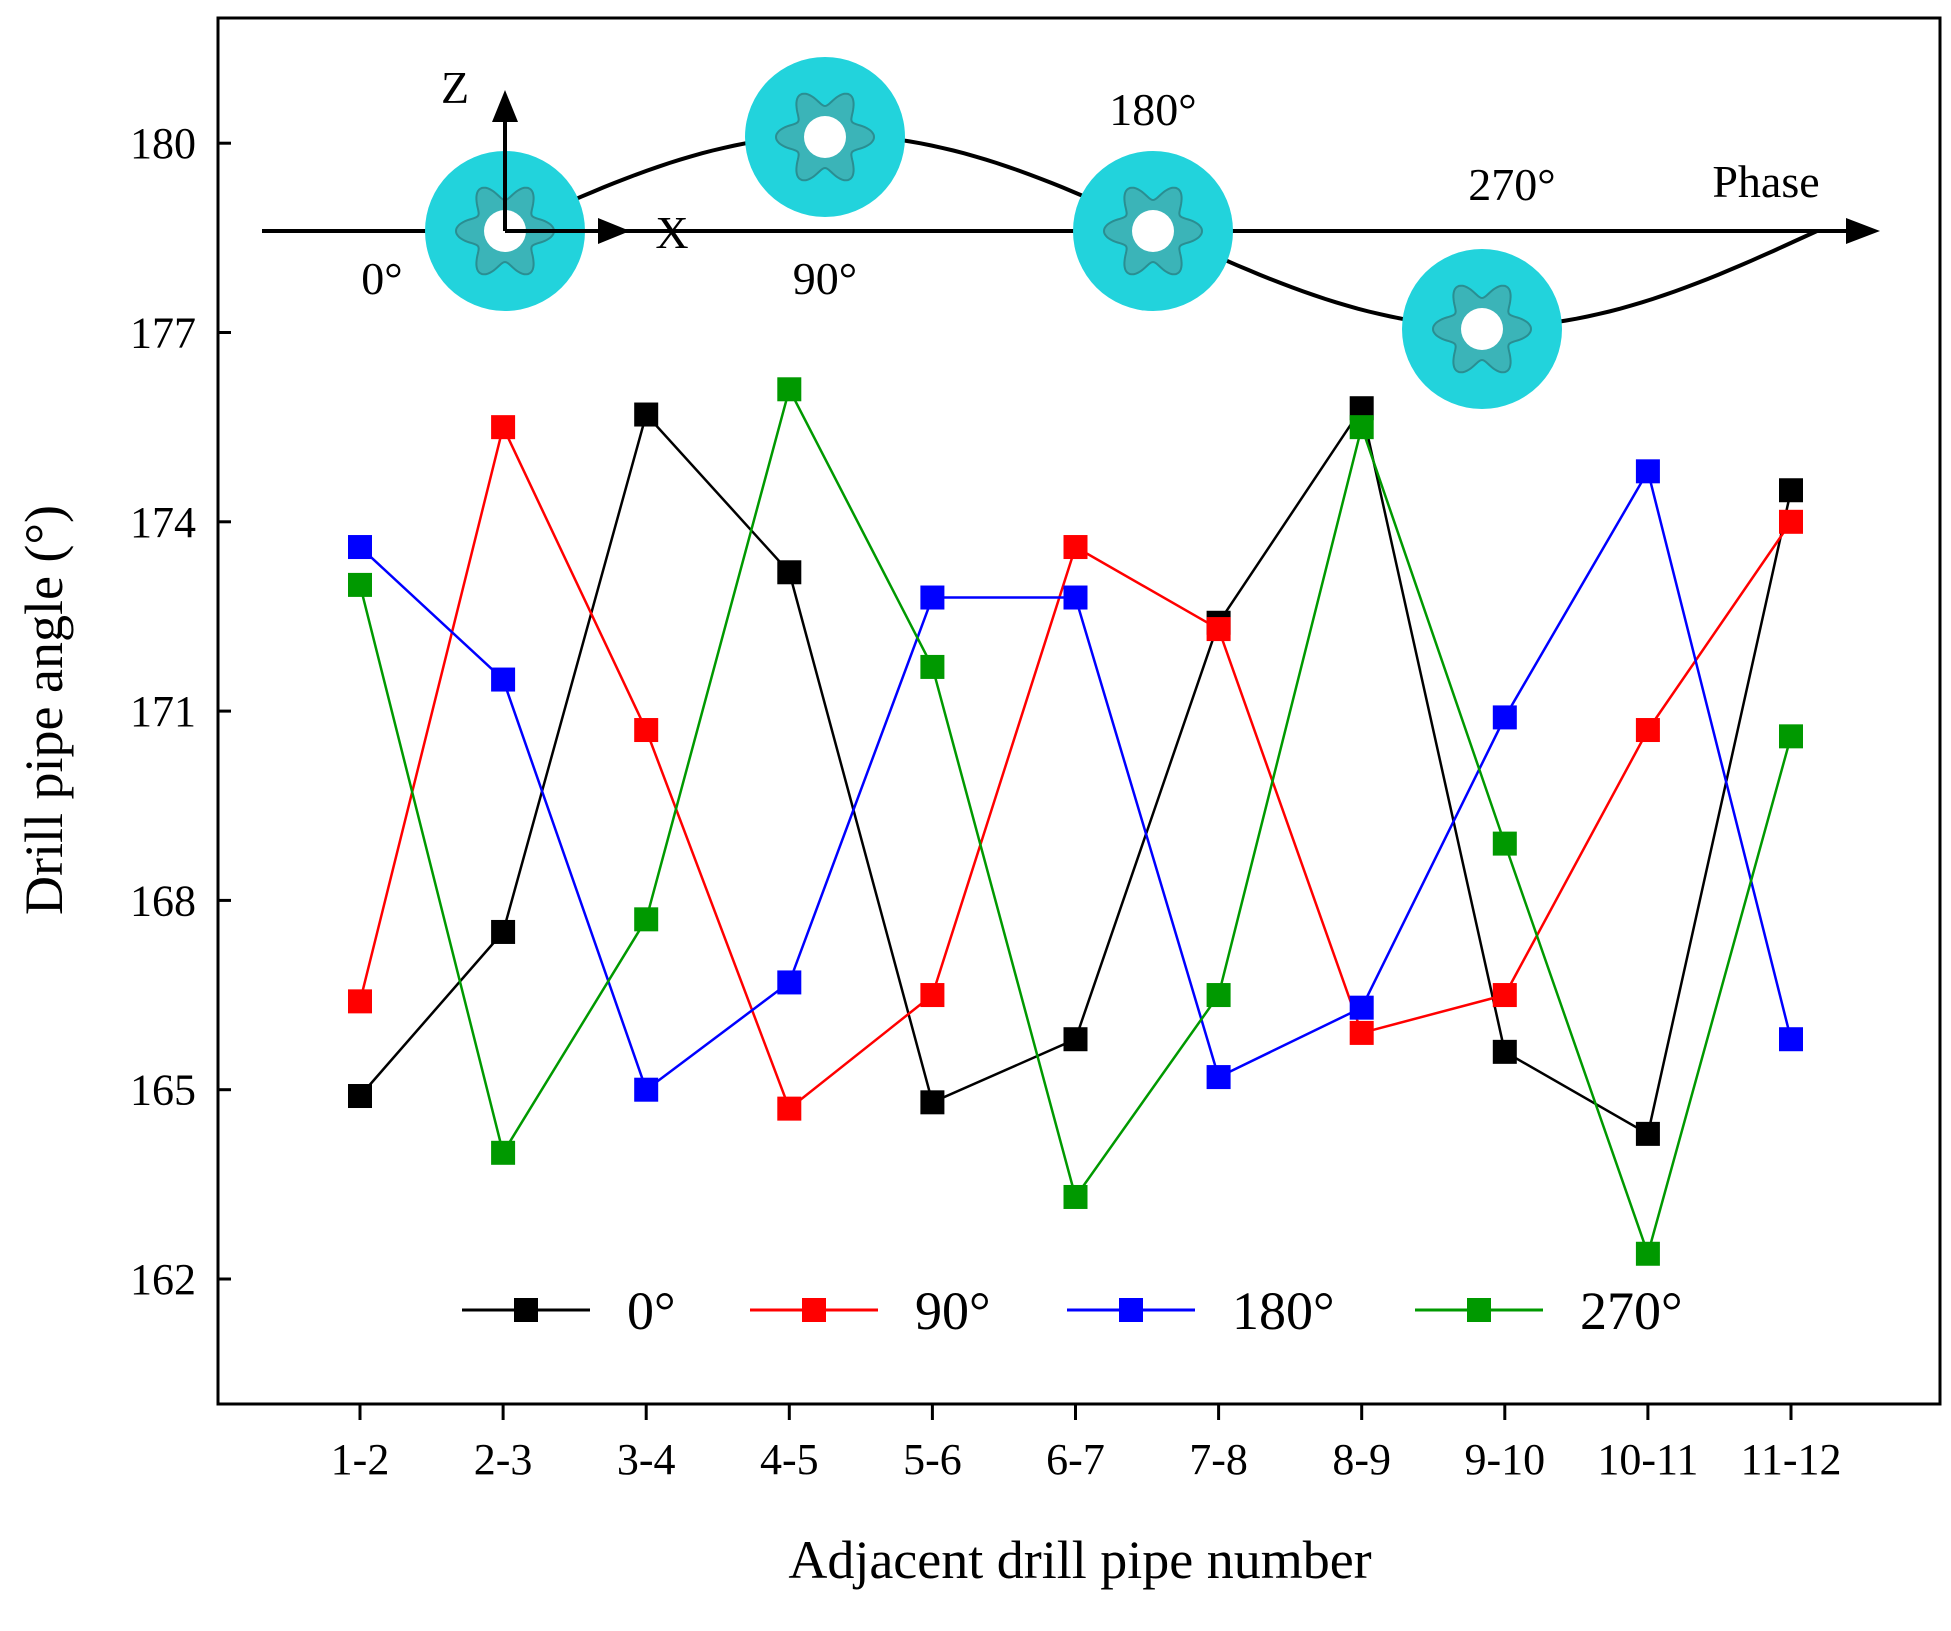 This screenshot has width=1951, height=1631. Describe the element at coordinates (163, 711) in the screenshot. I see `y-tick-label: 171` at that location.